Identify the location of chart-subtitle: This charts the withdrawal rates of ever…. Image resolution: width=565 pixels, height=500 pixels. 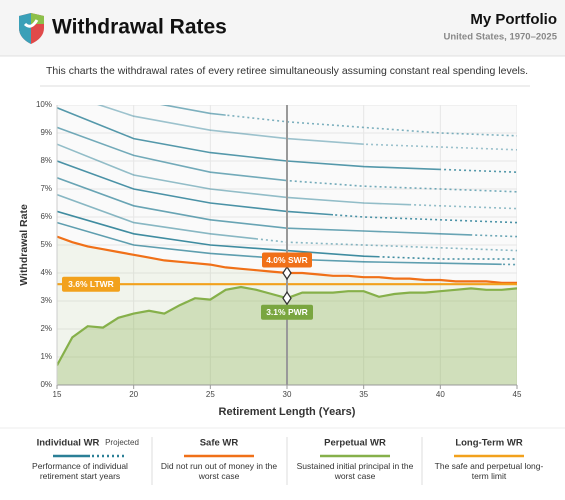
(287, 71).